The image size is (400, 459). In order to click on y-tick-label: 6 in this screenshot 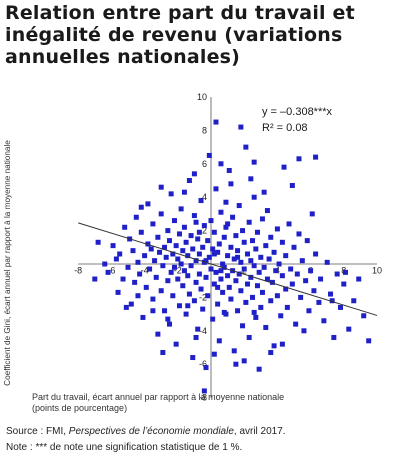, I will do `click(204, 164)`.